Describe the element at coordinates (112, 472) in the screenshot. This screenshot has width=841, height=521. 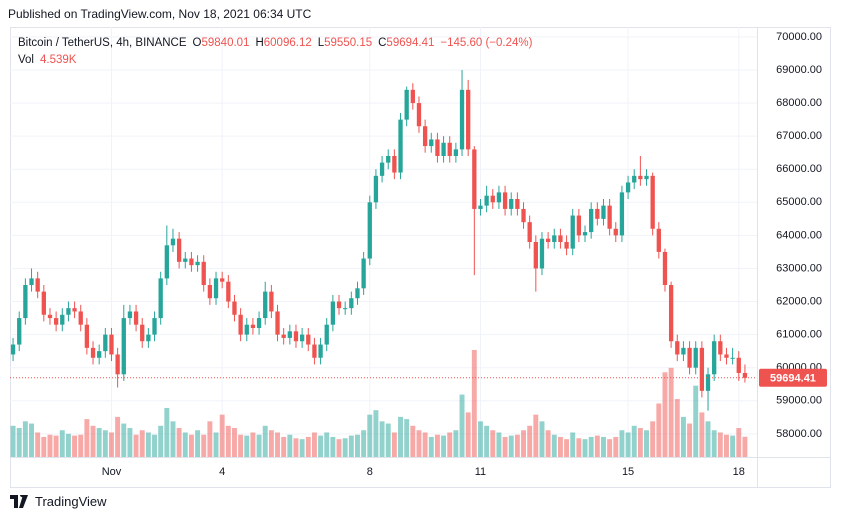
I see `x-tick-label: Nov` at that location.